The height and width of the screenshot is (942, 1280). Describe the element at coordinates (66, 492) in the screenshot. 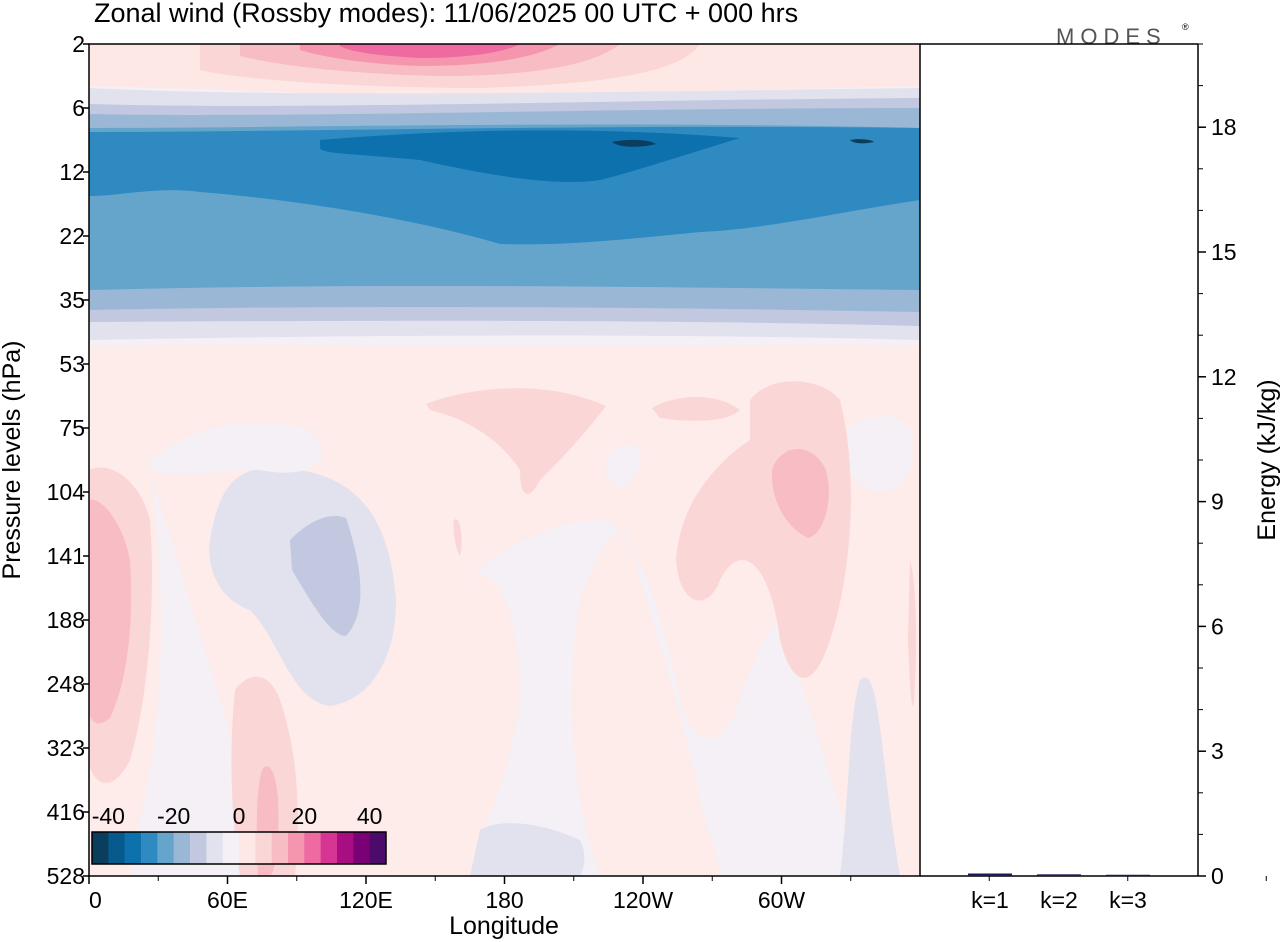

I see `y-tick-label: 104` at that location.